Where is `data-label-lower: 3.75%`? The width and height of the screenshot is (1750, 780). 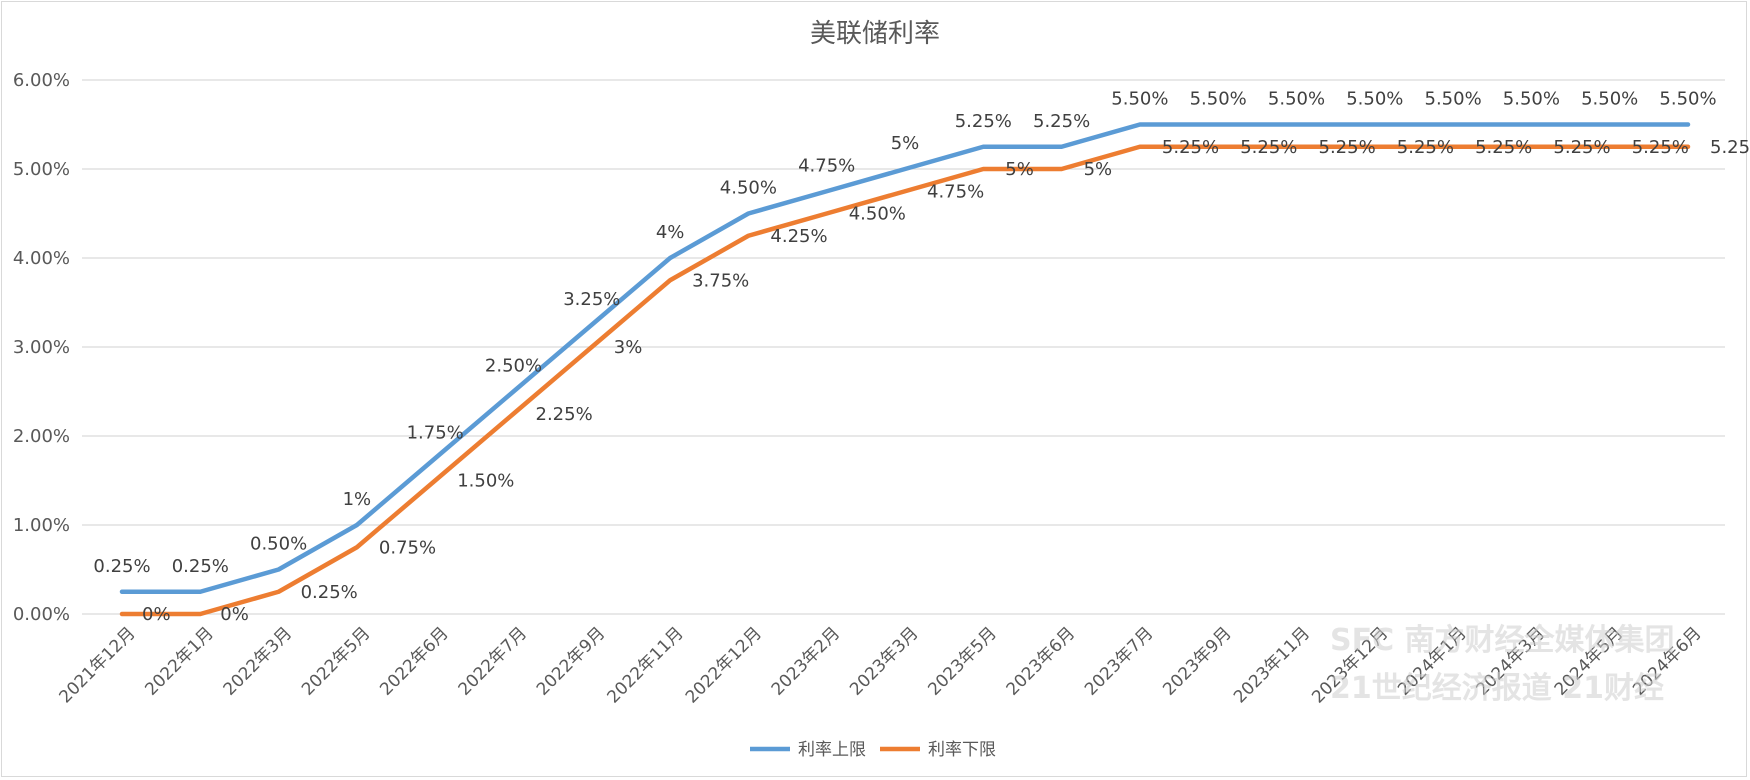 data-label-lower: 3.75% is located at coordinates (720, 280).